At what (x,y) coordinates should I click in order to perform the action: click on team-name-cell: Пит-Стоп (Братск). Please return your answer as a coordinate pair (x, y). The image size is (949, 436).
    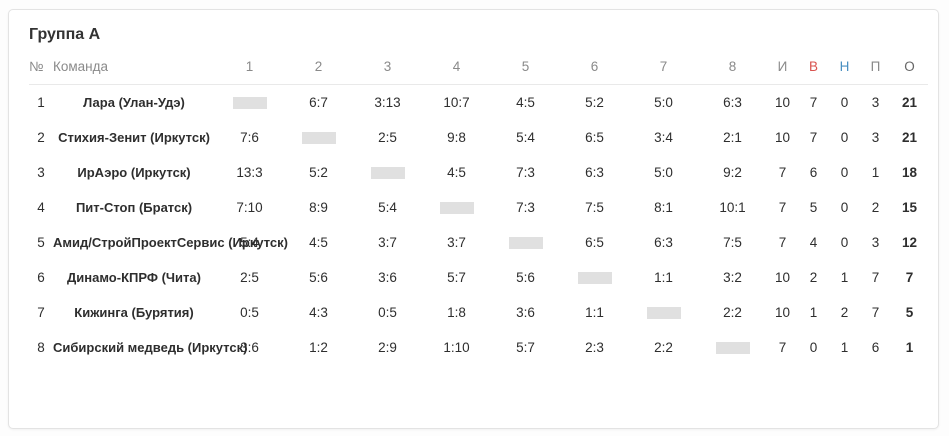
    Looking at the image, I should click on (134, 207).